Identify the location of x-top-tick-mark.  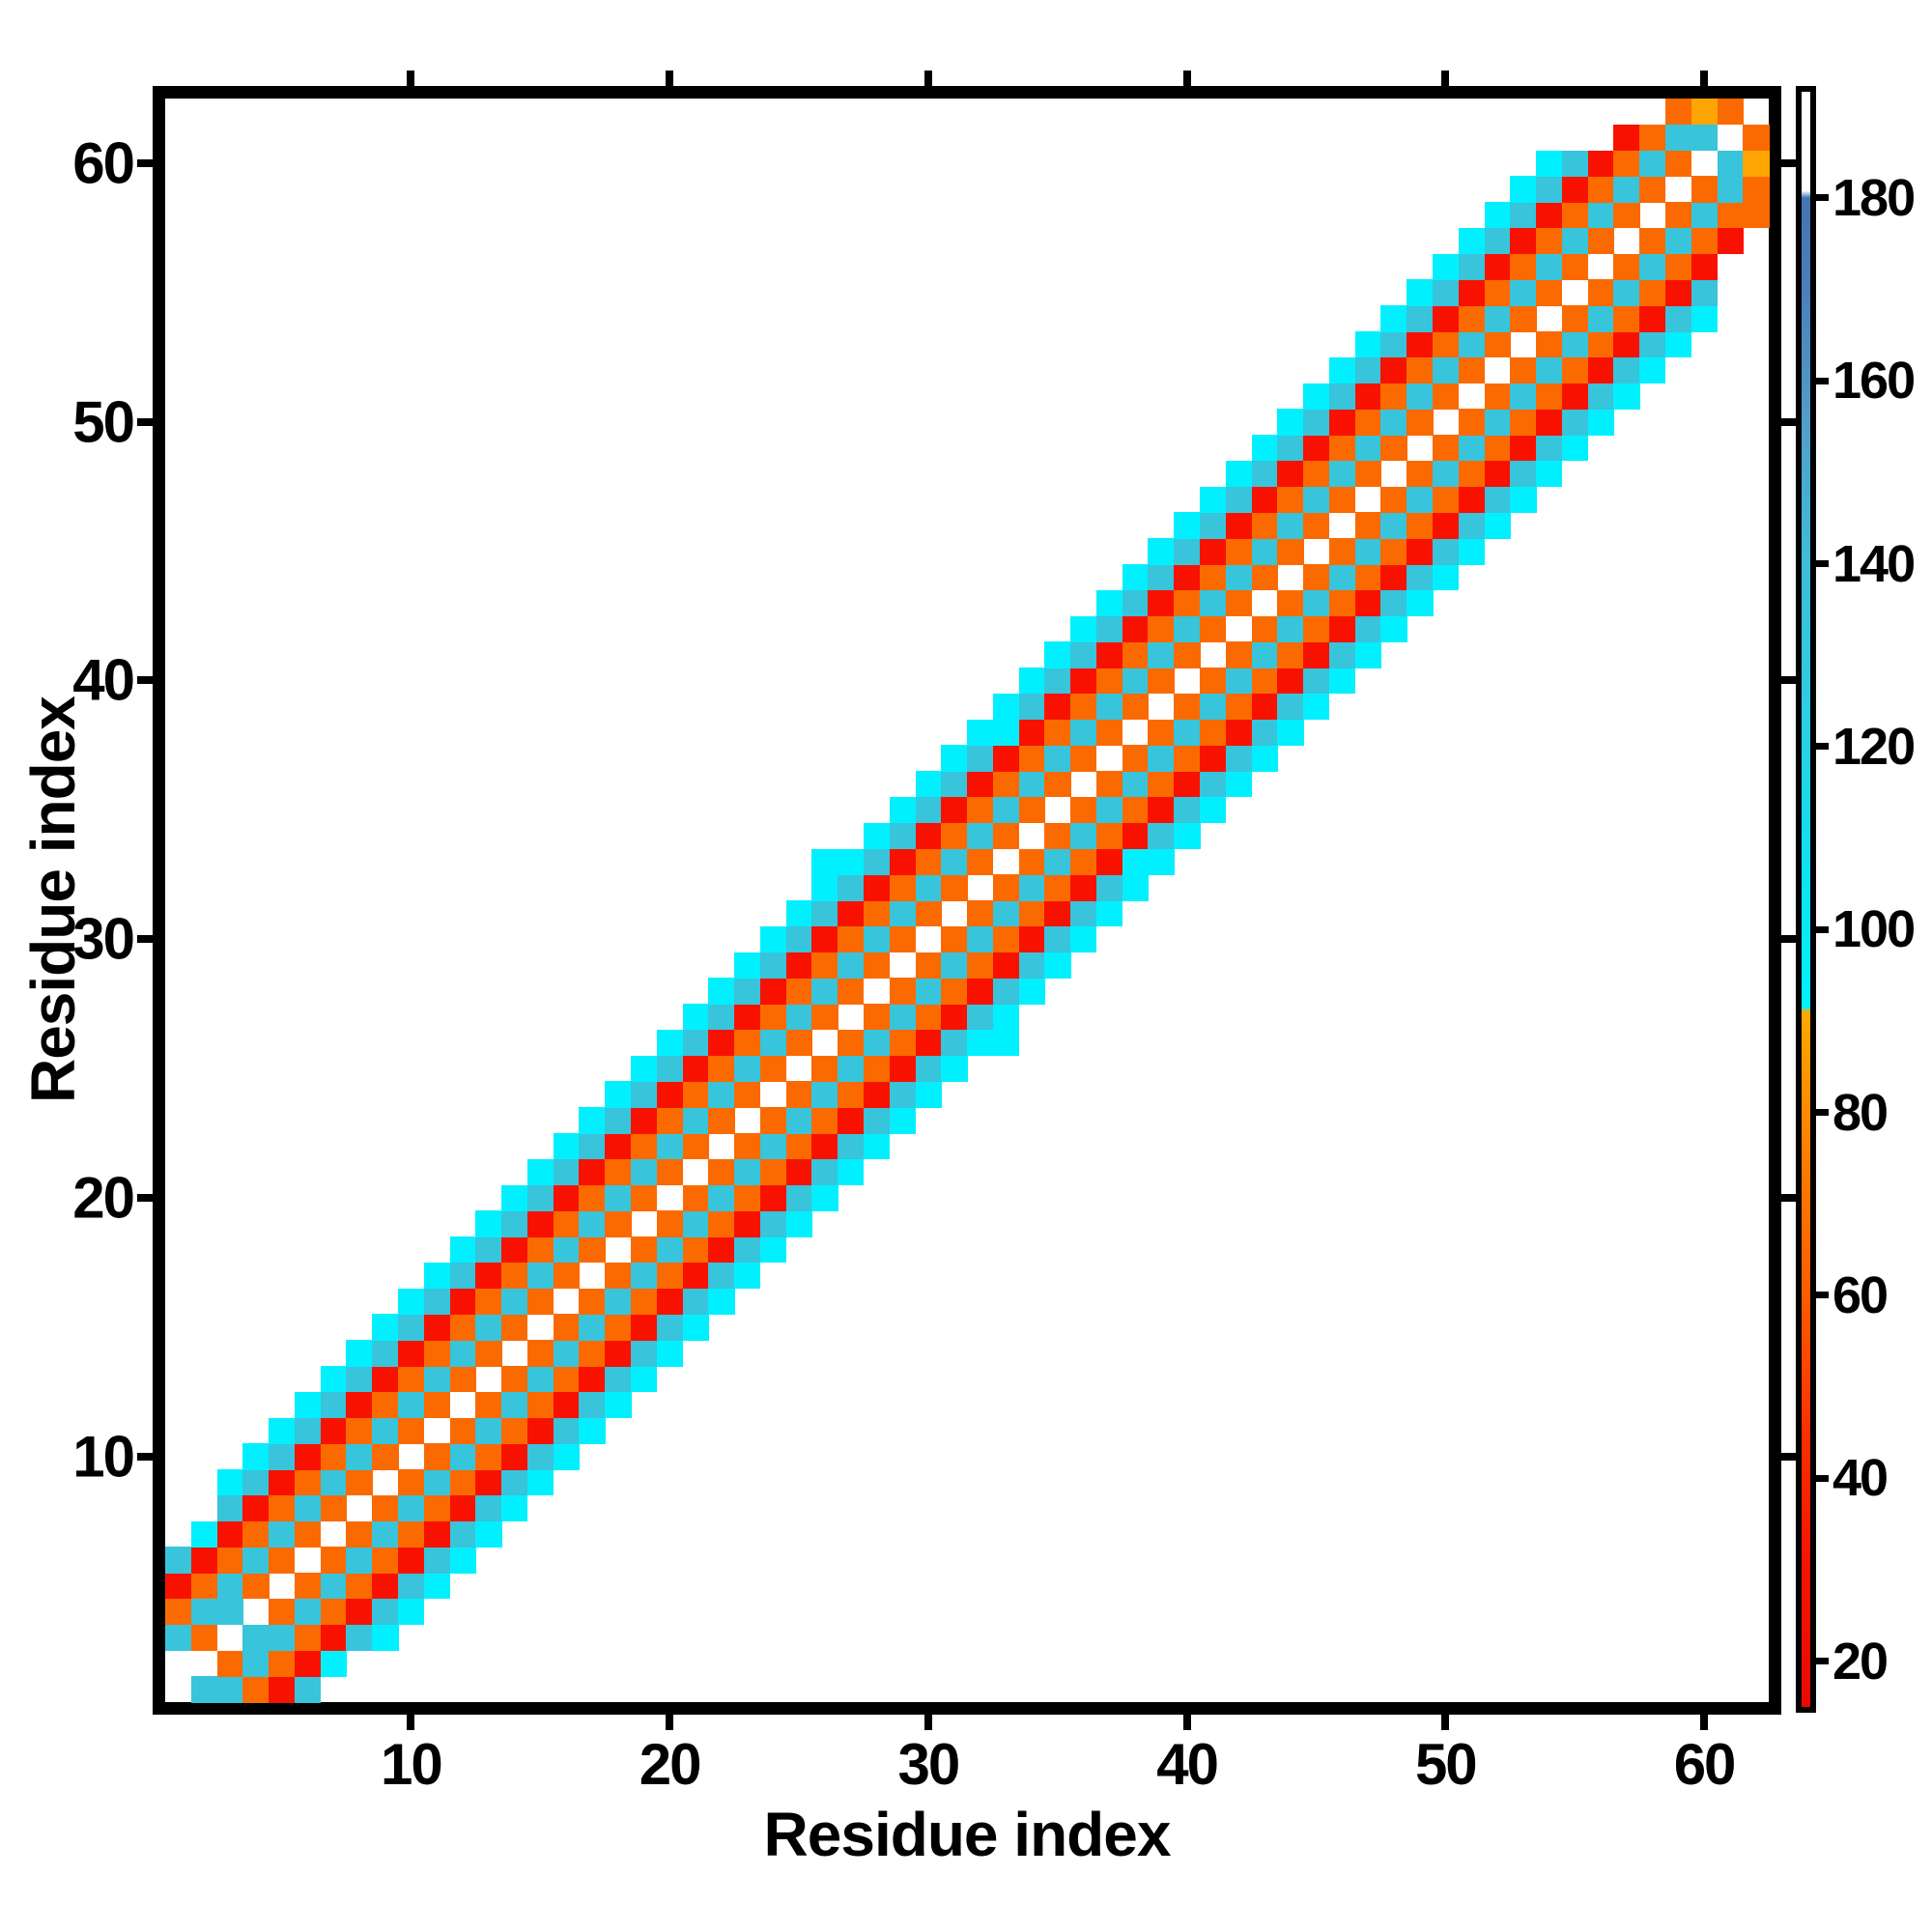
(1704, 78).